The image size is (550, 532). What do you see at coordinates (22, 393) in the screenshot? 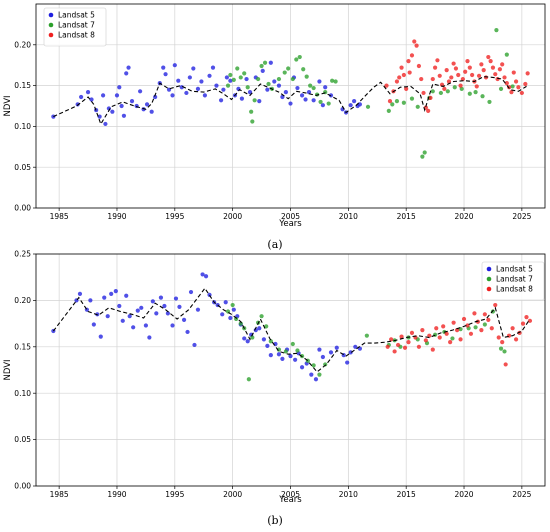
I see `y-tick-label: 0.10` at bounding box center [22, 393].